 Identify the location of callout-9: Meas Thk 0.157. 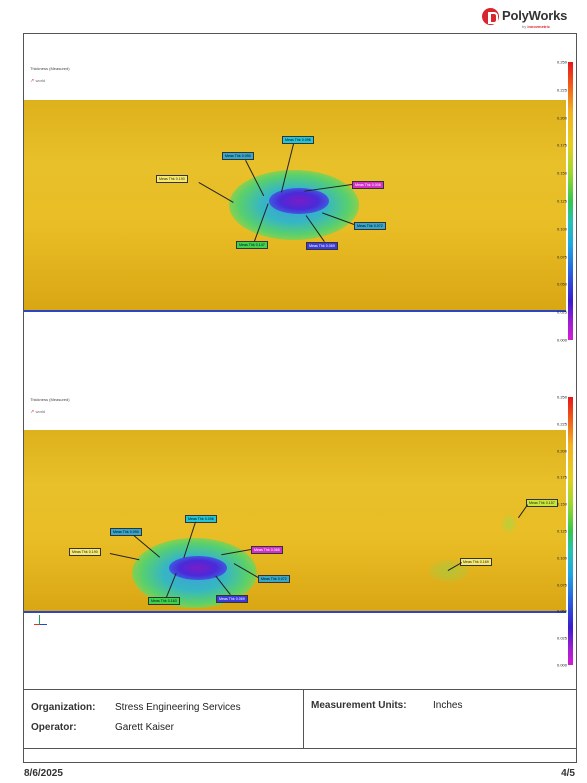
(542, 503).